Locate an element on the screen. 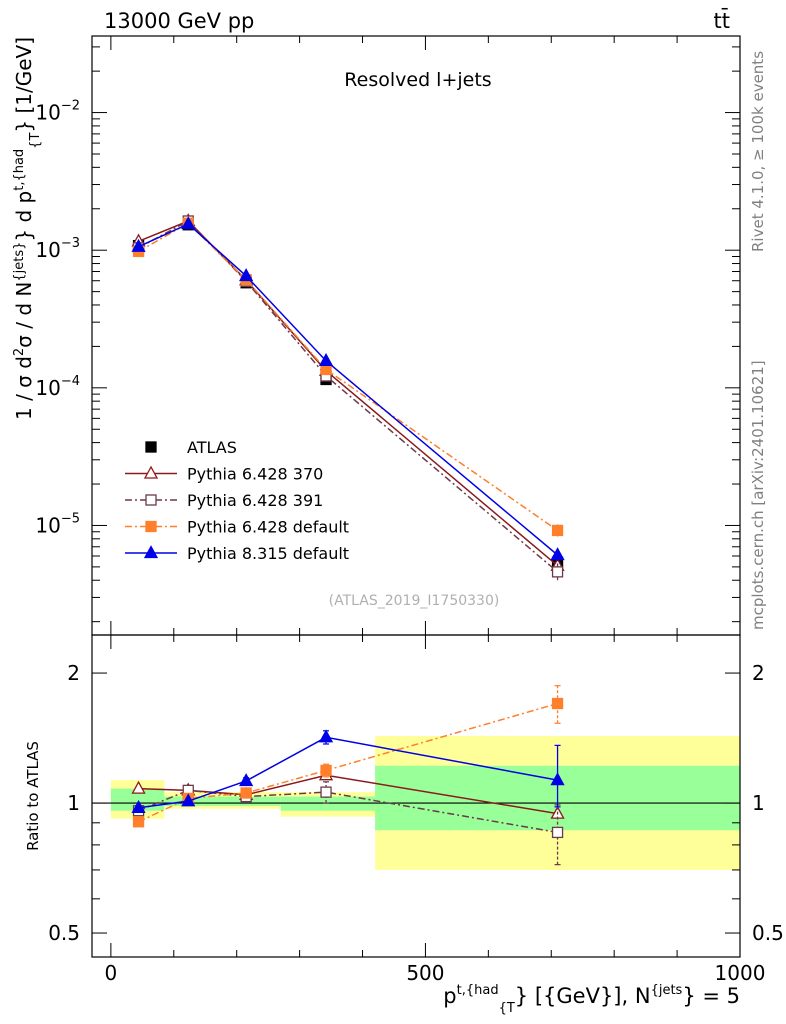  xlabel-p-sub: {T is located at coordinates (507, 1008).